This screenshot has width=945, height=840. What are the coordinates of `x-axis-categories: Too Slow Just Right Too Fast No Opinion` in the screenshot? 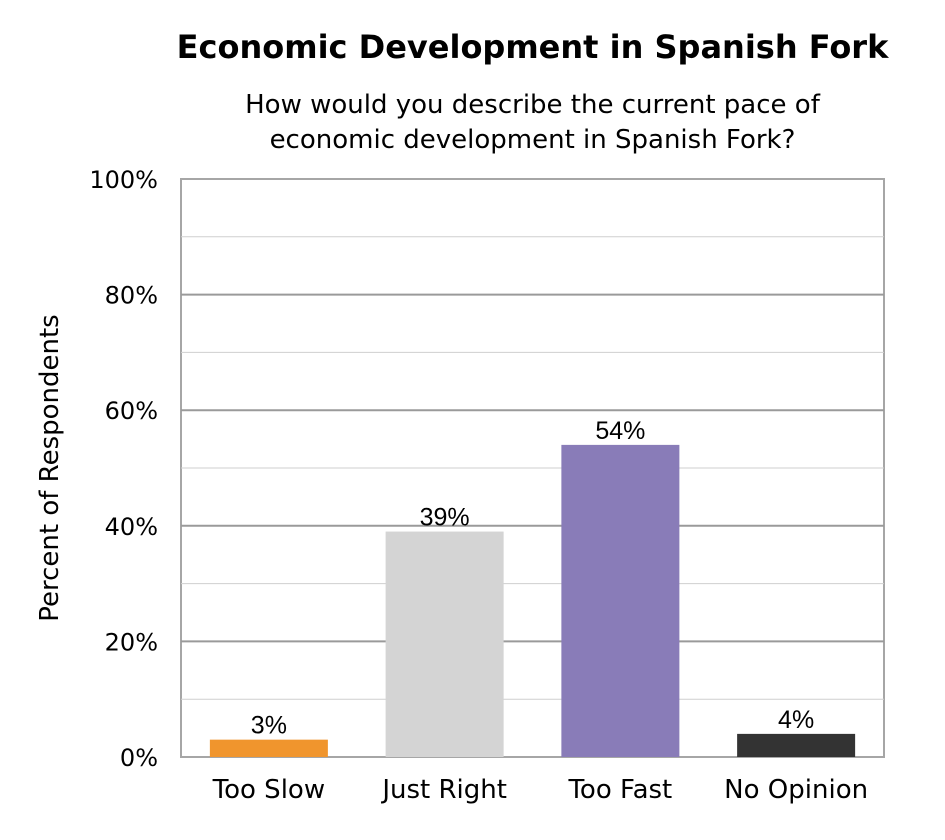 It's located at (540, 790).